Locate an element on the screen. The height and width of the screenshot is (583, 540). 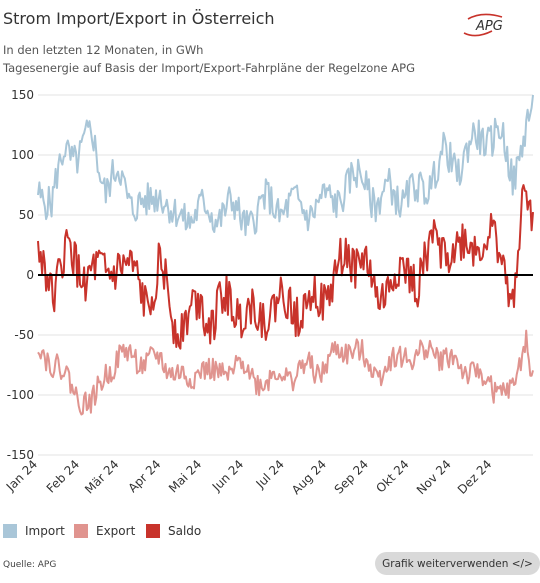
x-tick-label: Sep 24 is located at coordinates (351, 476).